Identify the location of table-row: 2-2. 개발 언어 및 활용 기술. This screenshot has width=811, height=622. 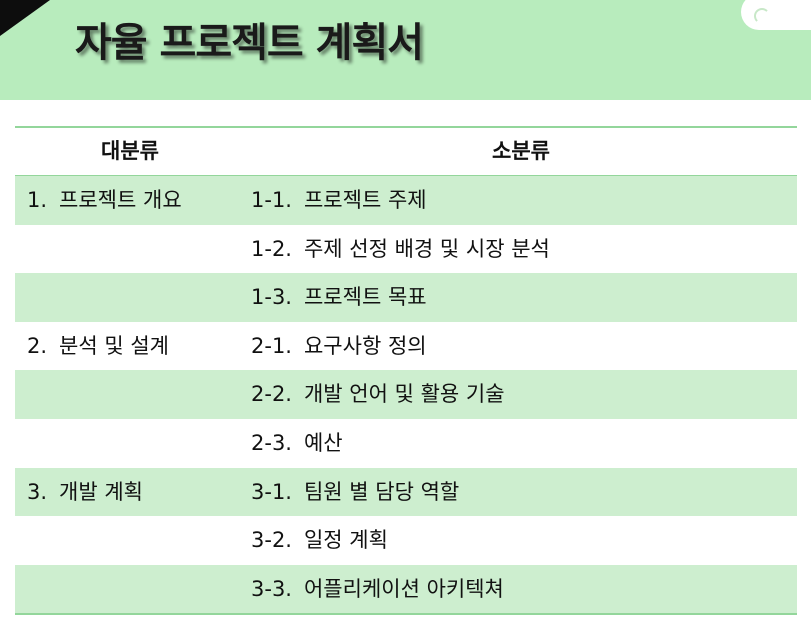
(406, 394).